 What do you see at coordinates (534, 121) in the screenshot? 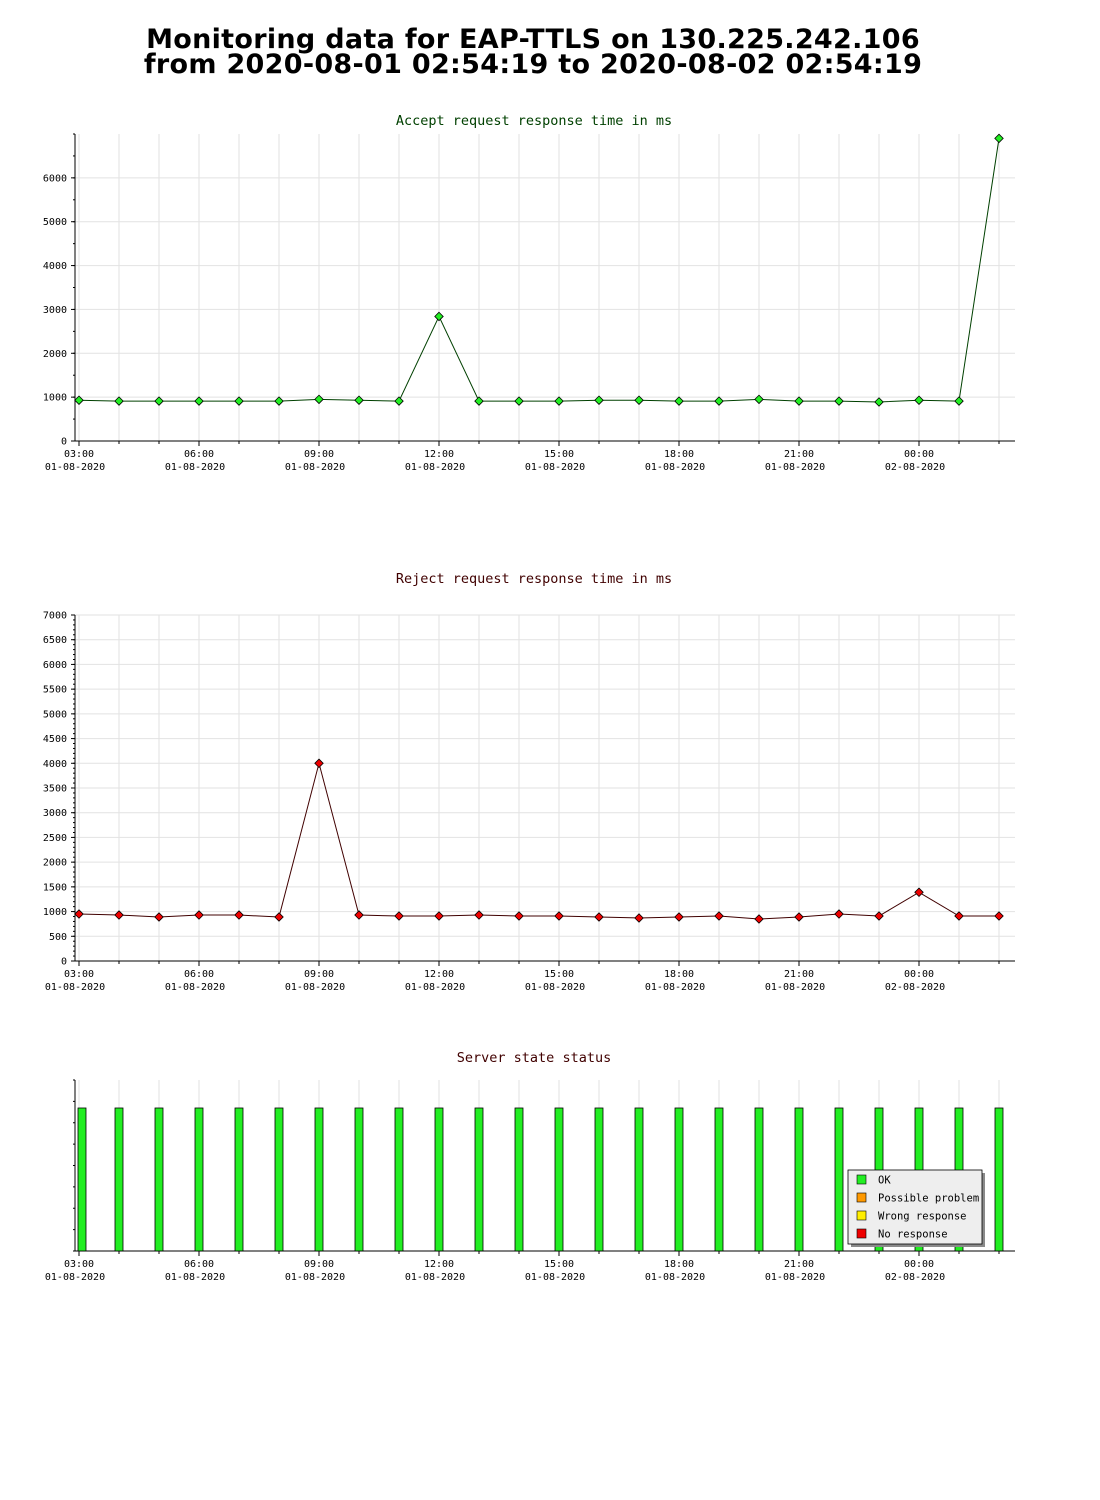
I see `chart-title: Accept request response time in ms` at bounding box center [534, 121].